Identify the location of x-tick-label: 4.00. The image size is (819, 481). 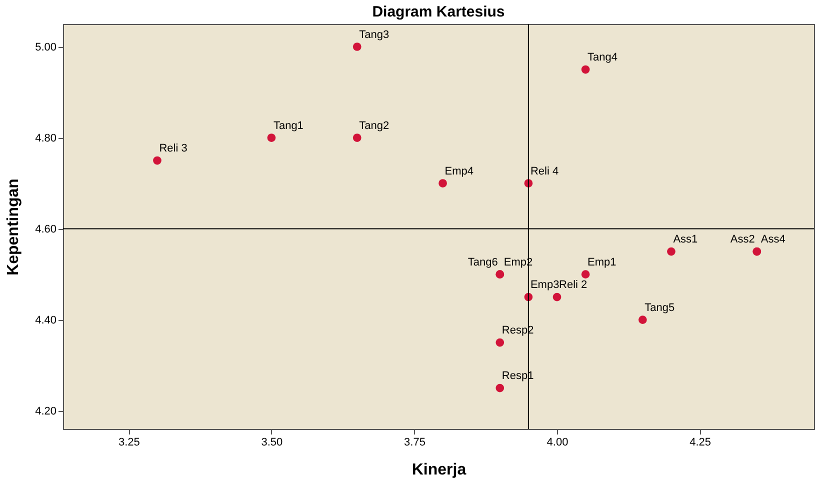
(557, 442).